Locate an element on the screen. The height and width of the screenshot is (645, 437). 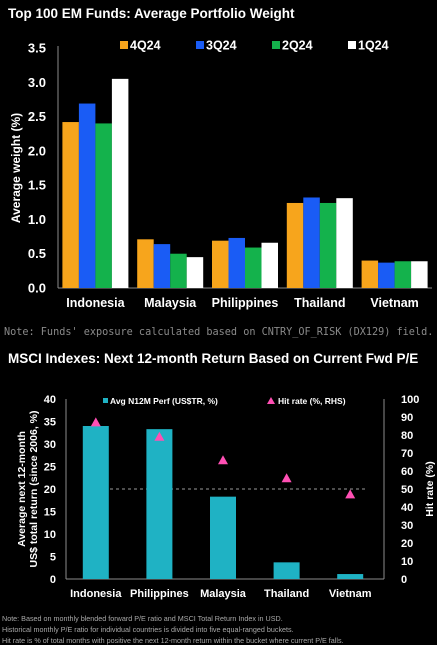
y2-tick-label: 80 is located at coordinates (407, 436).